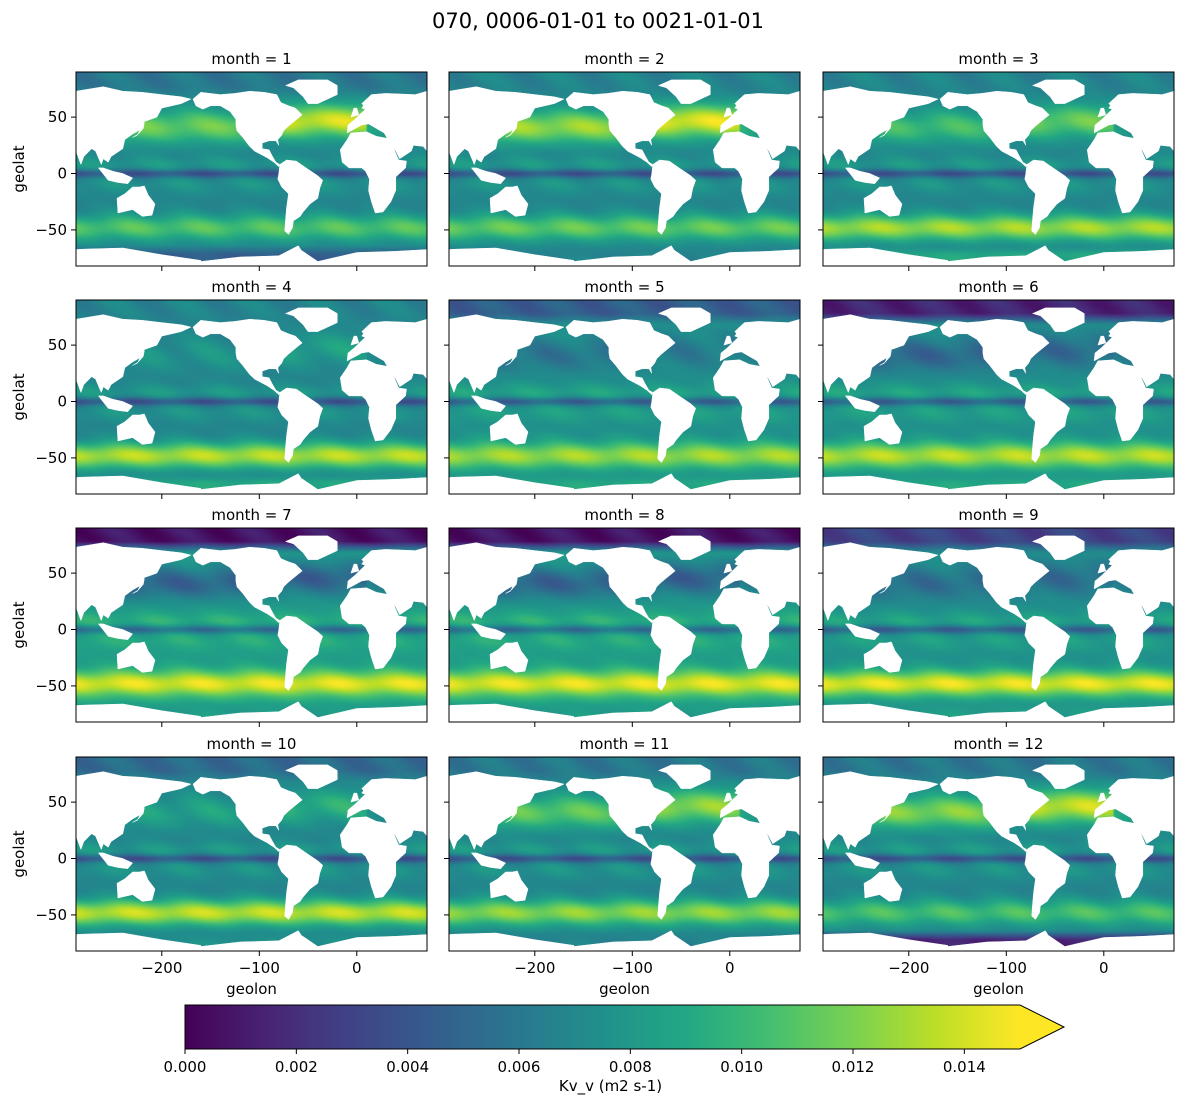 This screenshot has height=1106, width=1184. What do you see at coordinates (519, 1067) in the screenshot?
I see `colorbar-tick-label: 0.006` at bounding box center [519, 1067].